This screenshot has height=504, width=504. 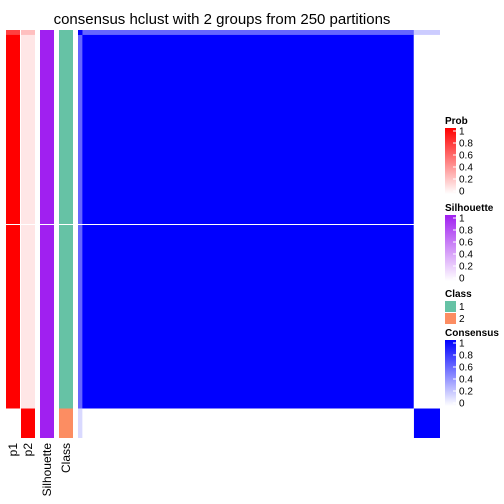 What do you see at coordinates (462, 307) in the screenshot?
I see `legend-label-class-1: 1` at bounding box center [462, 307].